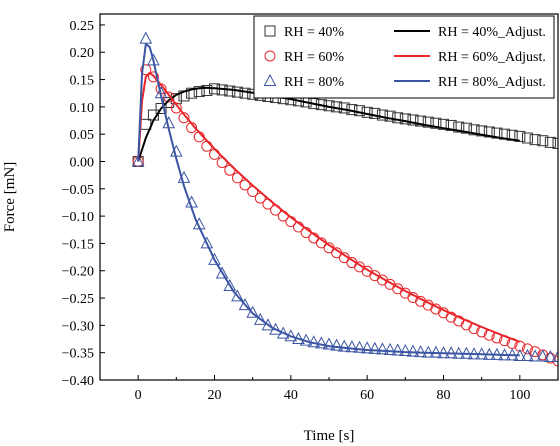 Image resolution: width=560 pixels, height=446 pixels. I want to click on y-tick-label: −0.15, so click(78, 244).